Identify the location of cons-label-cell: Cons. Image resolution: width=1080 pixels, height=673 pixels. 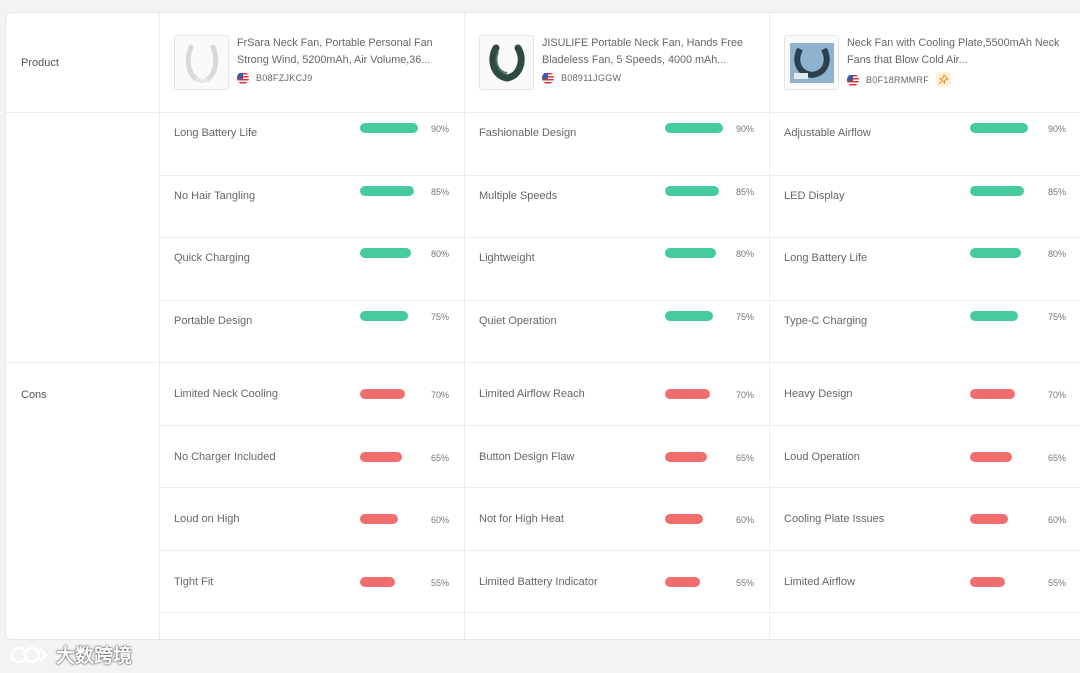
(83, 501).